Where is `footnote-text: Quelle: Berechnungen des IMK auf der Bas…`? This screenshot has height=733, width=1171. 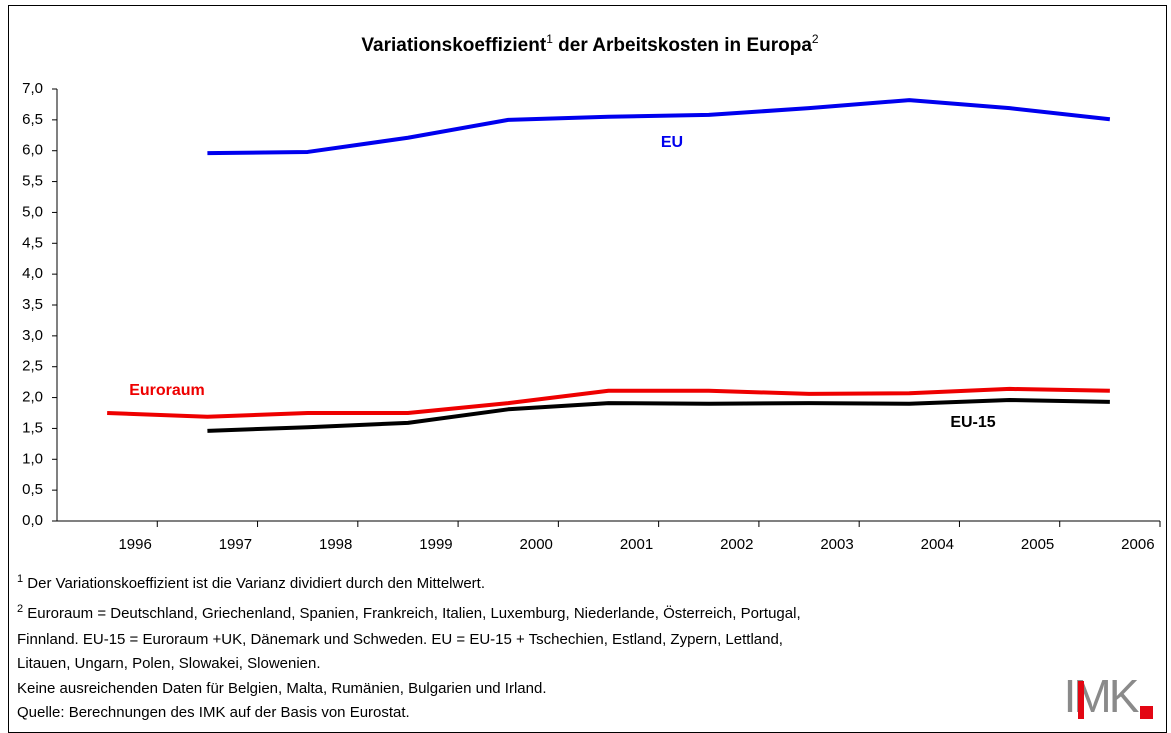 footnote-text: Quelle: Berechnungen des IMK auf der Bas… is located at coordinates (213, 712).